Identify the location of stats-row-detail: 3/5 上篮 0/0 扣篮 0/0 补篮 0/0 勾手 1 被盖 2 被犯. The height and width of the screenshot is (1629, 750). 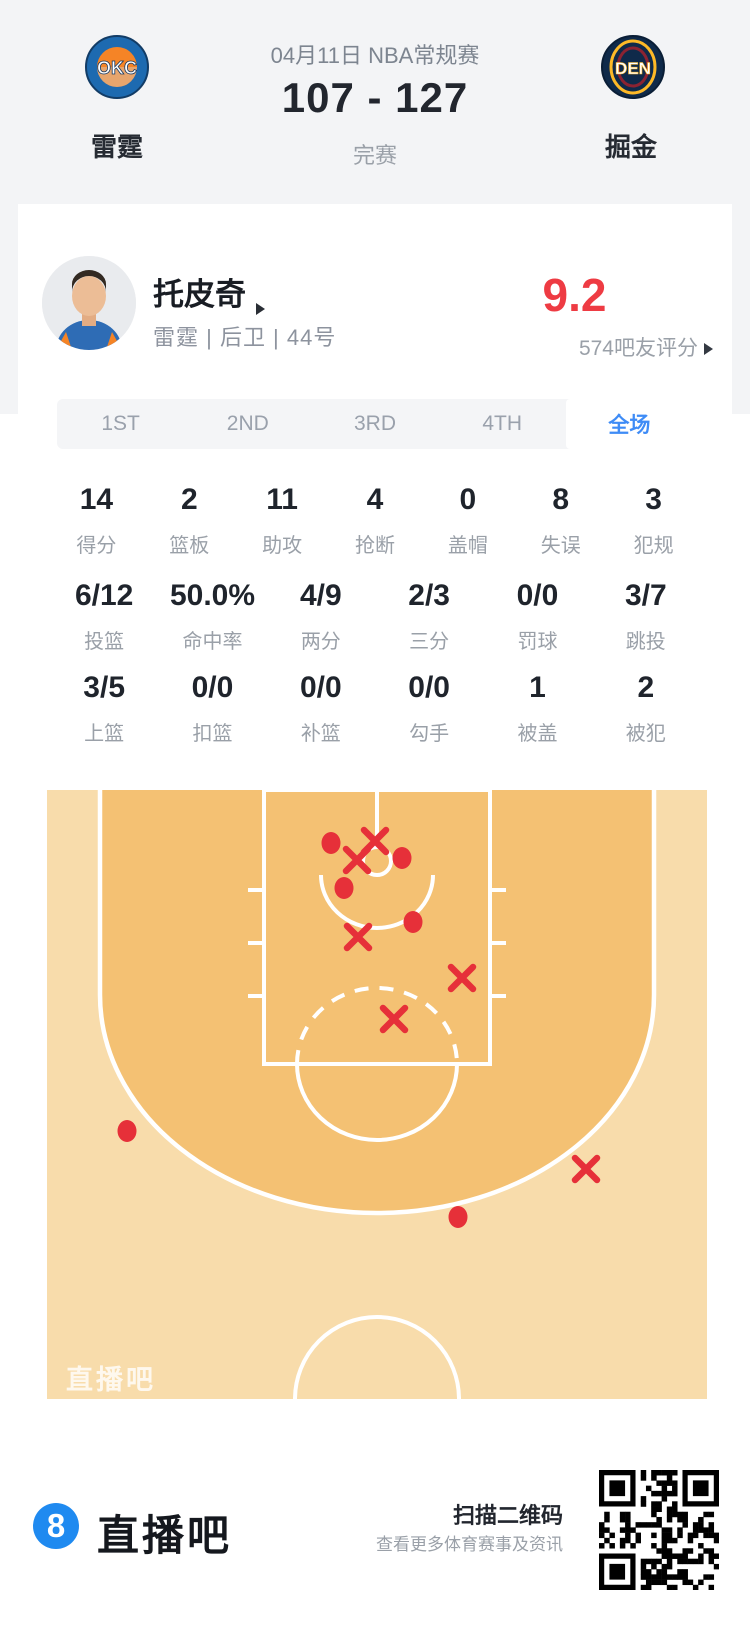
(375, 708).